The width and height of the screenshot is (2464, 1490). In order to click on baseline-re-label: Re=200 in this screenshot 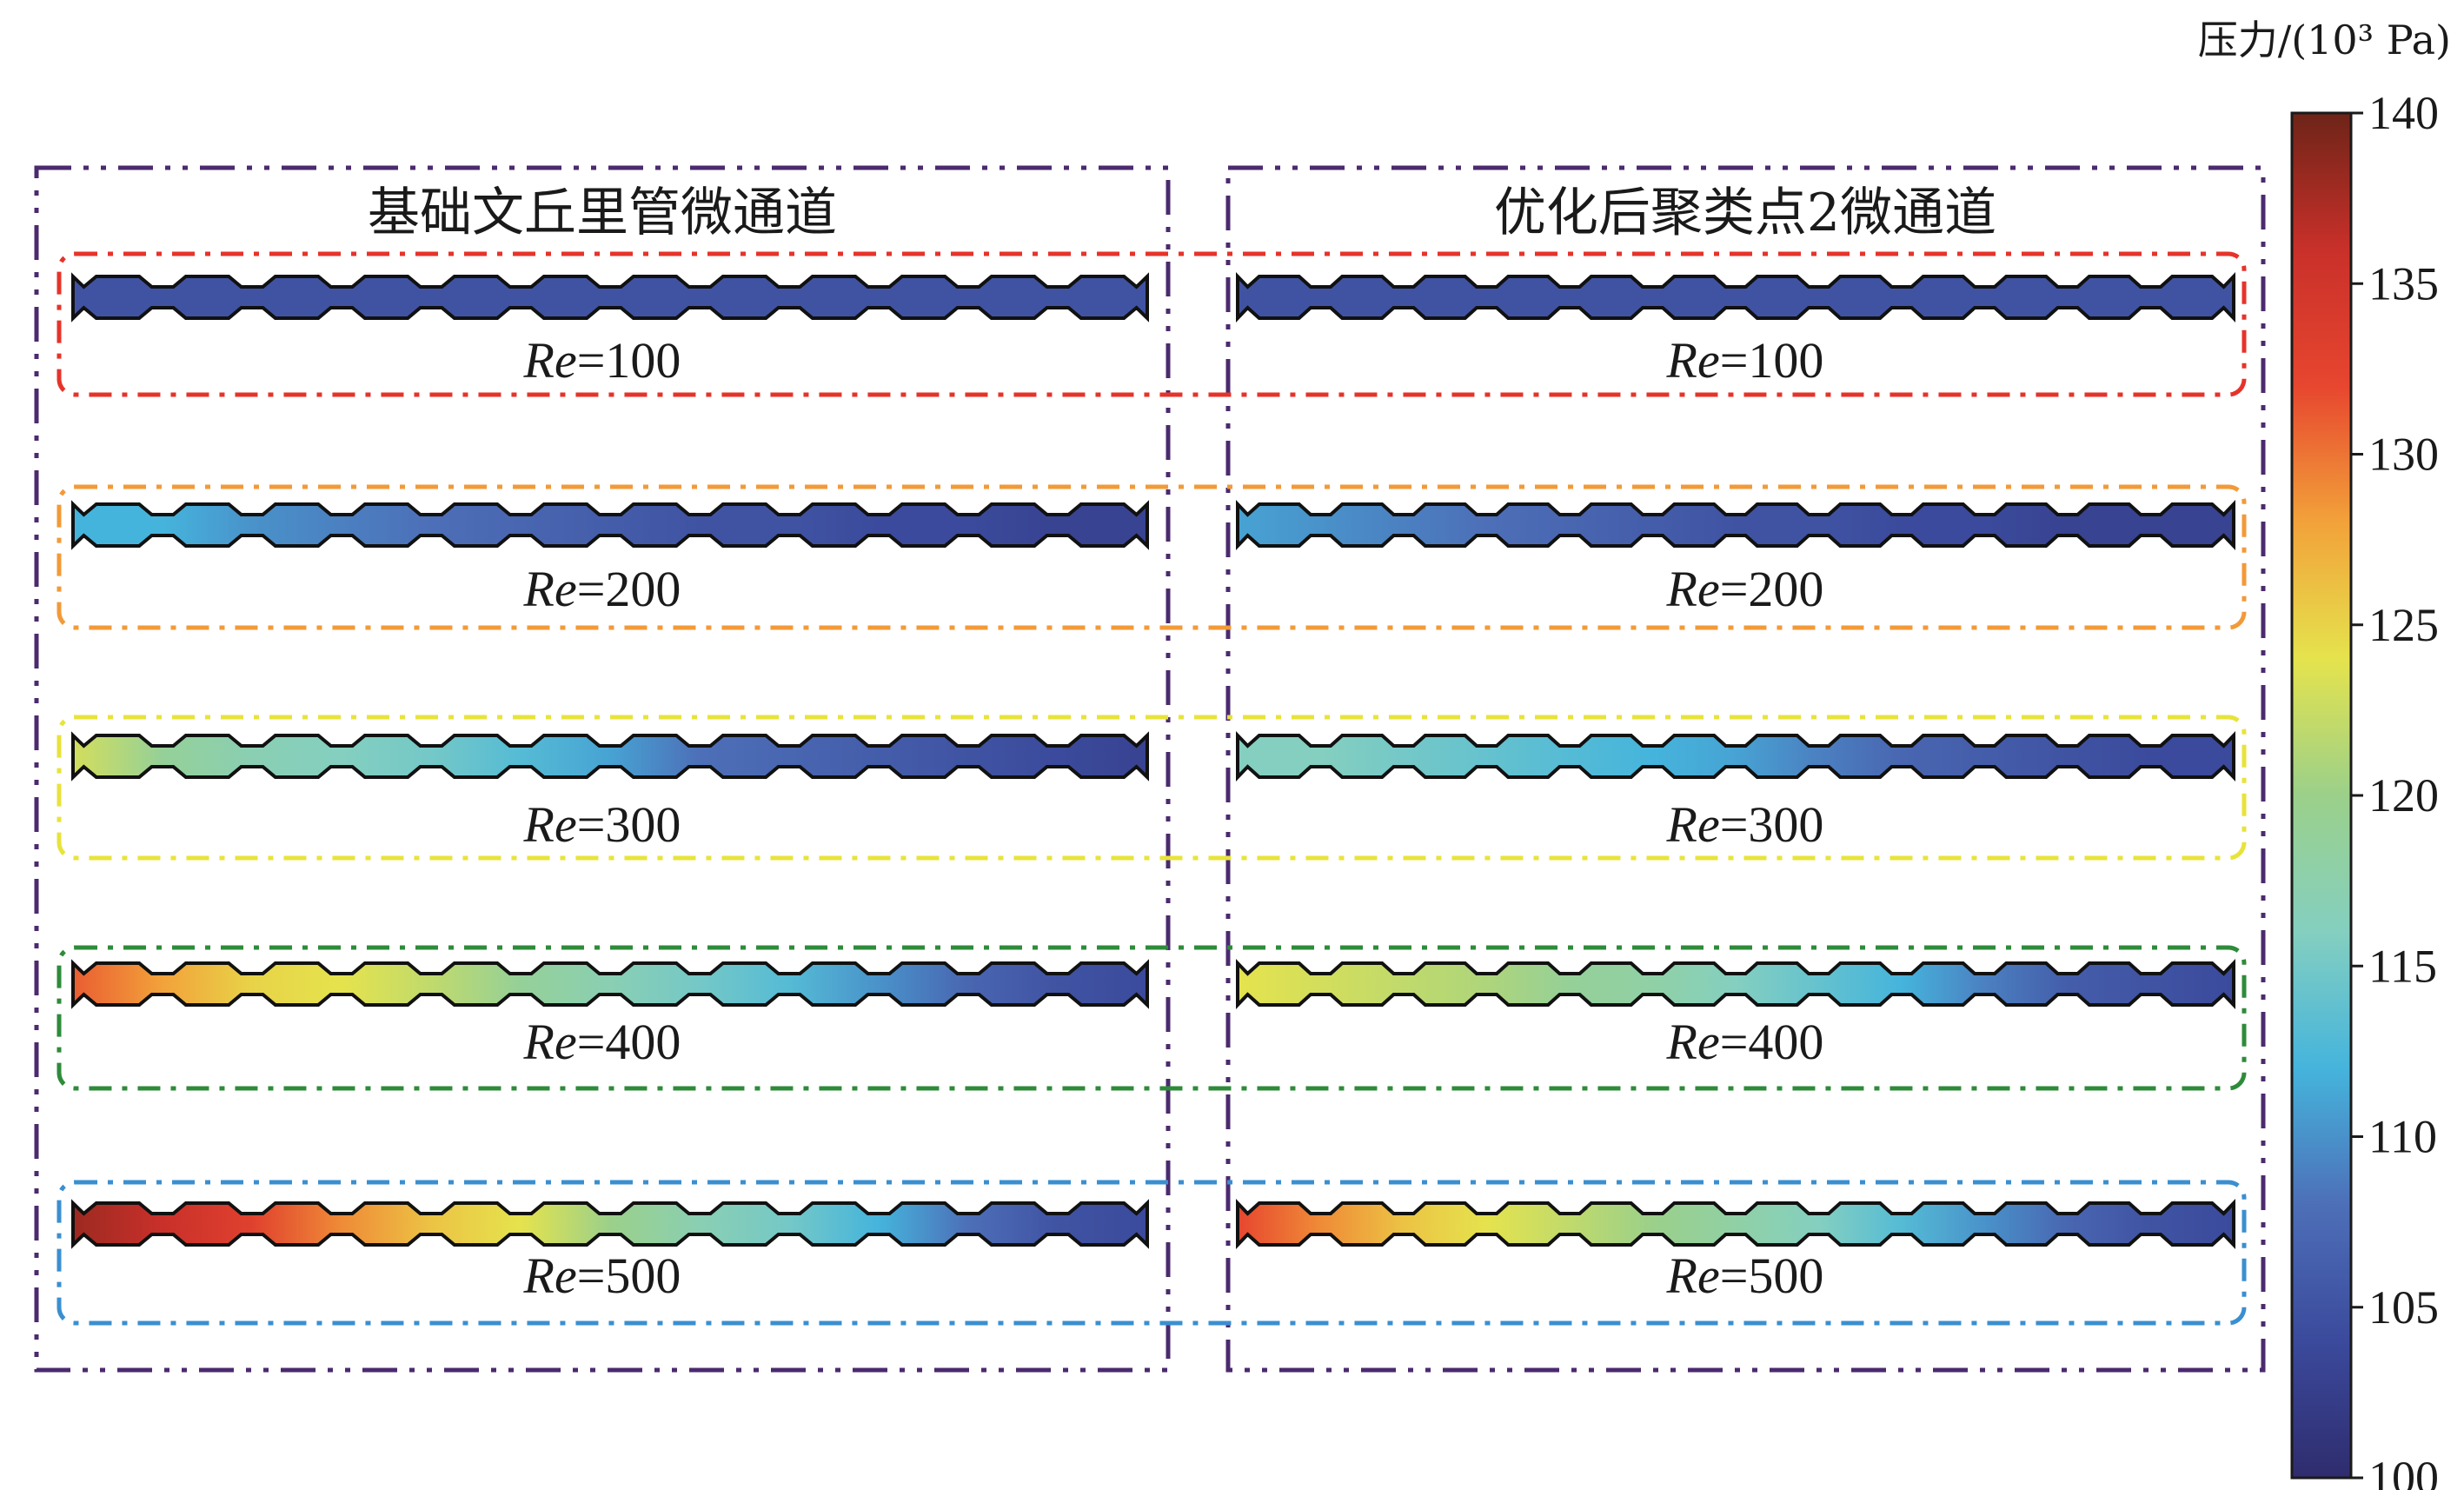, I will do `click(602, 589)`.